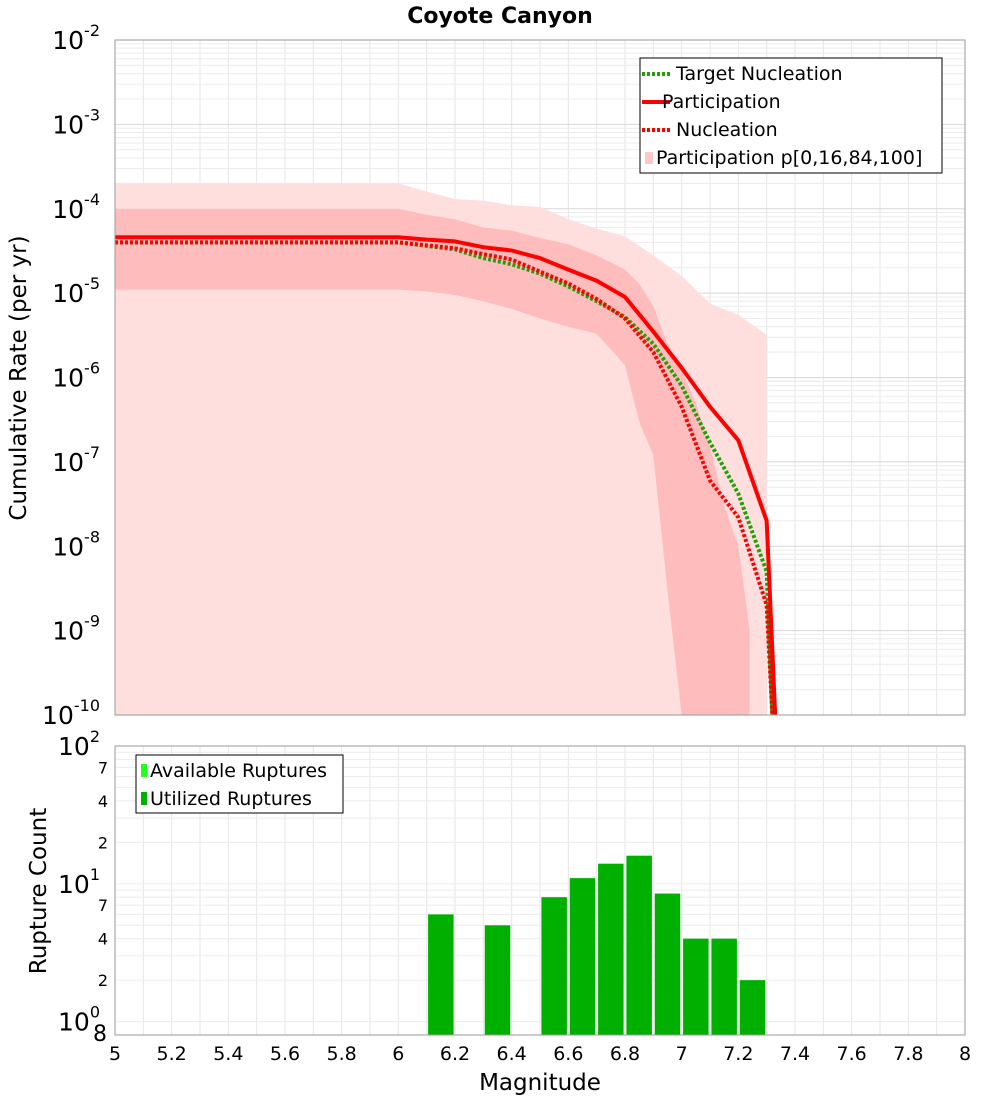 The height and width of the screenshot is (1100, 1000). What do you see at coordinates (76, 122) in the screenshot?
I see `y-tick-label: 10⁻³` at bounding box center [76, 122].